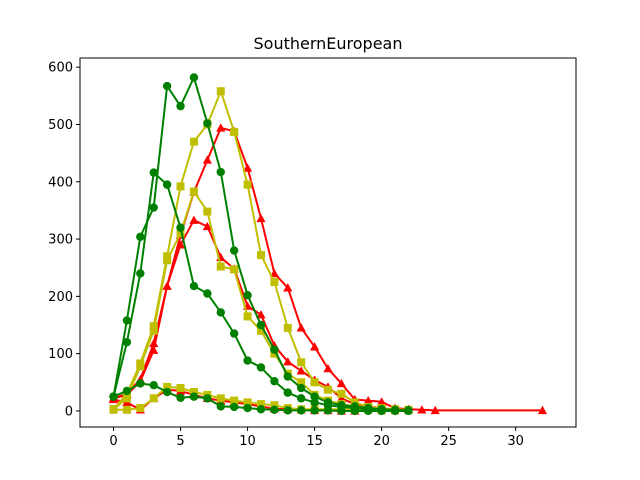  Describe the element at coordinates (60, 354) in the screenshot. I see `y-tick-label: 100` at that location.